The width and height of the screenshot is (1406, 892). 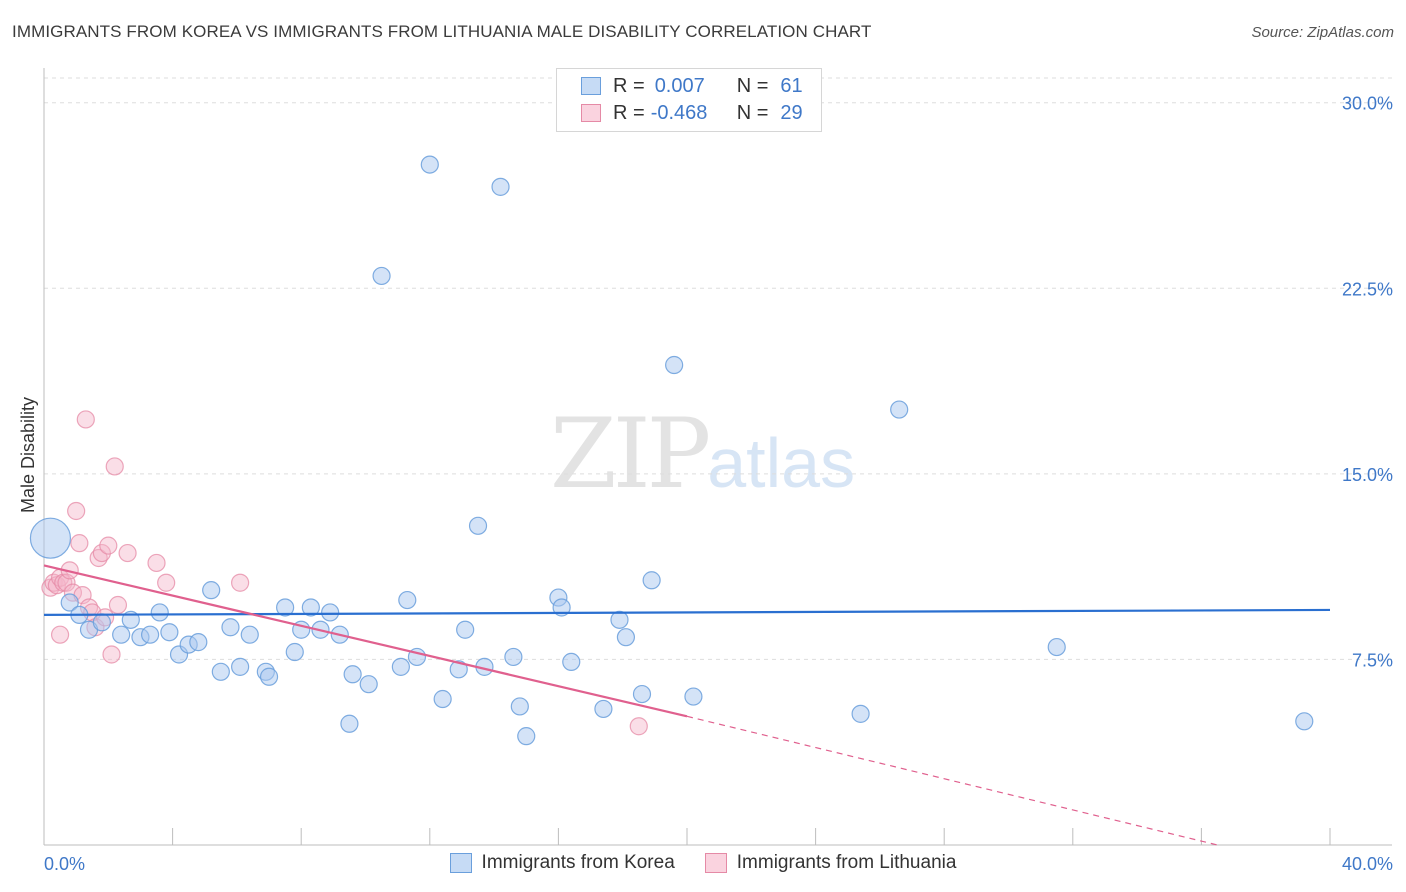 I want to click on y-tick-label: 30.0%, so click(x=1367, y=104).